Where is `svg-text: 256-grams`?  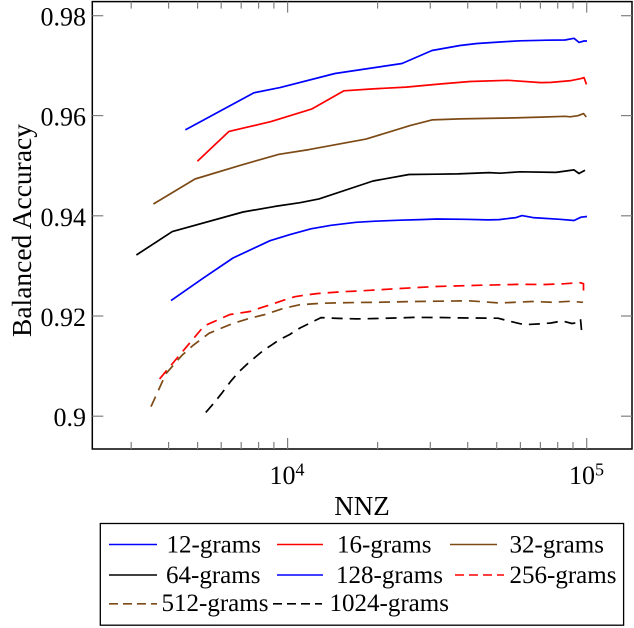
svg-text: 256-grams is located at coordinates (563, 575).